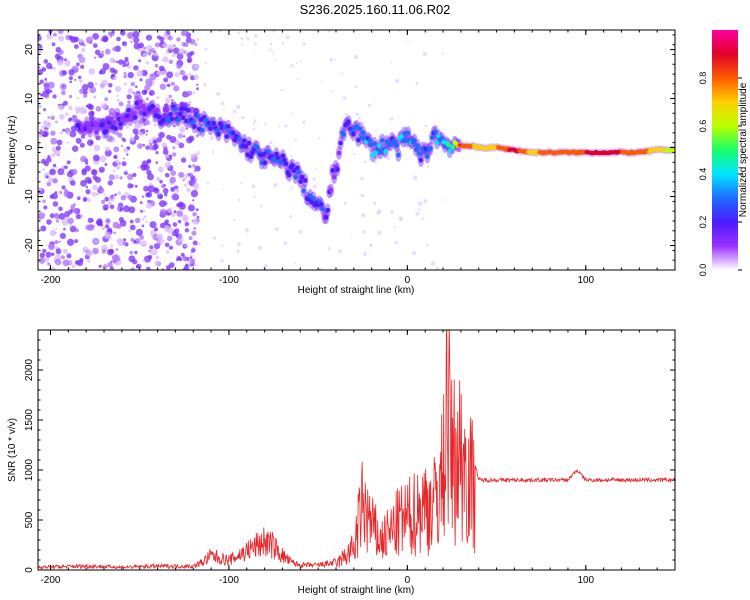  What do you see at coordinates (29, 469) in the screenshot?
I see `snr-y-tick-label: 1000` at bounding box center [29, 469].